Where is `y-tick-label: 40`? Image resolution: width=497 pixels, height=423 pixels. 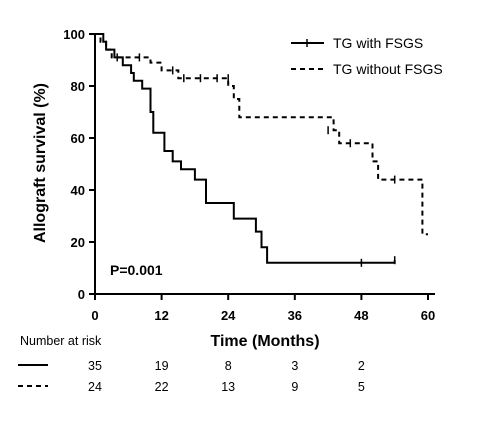
y-tick-label: 40 is located at coordinates (78, 190).